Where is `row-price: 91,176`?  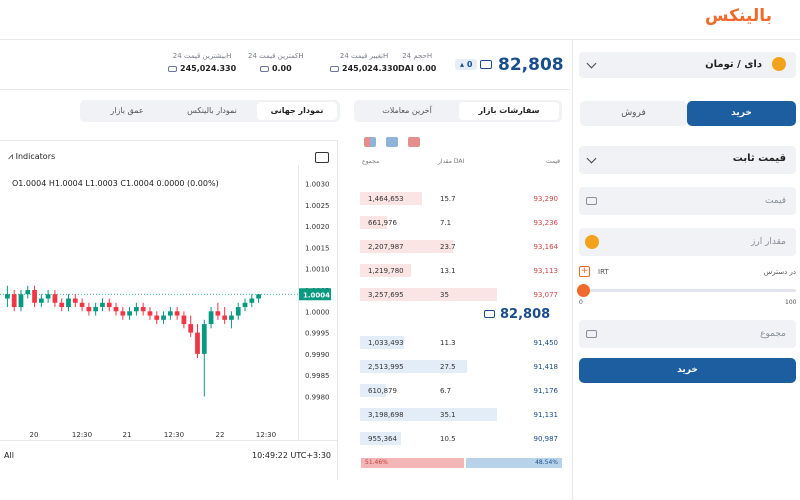
row-price: 91,176 is located at coordinates (546, 391).